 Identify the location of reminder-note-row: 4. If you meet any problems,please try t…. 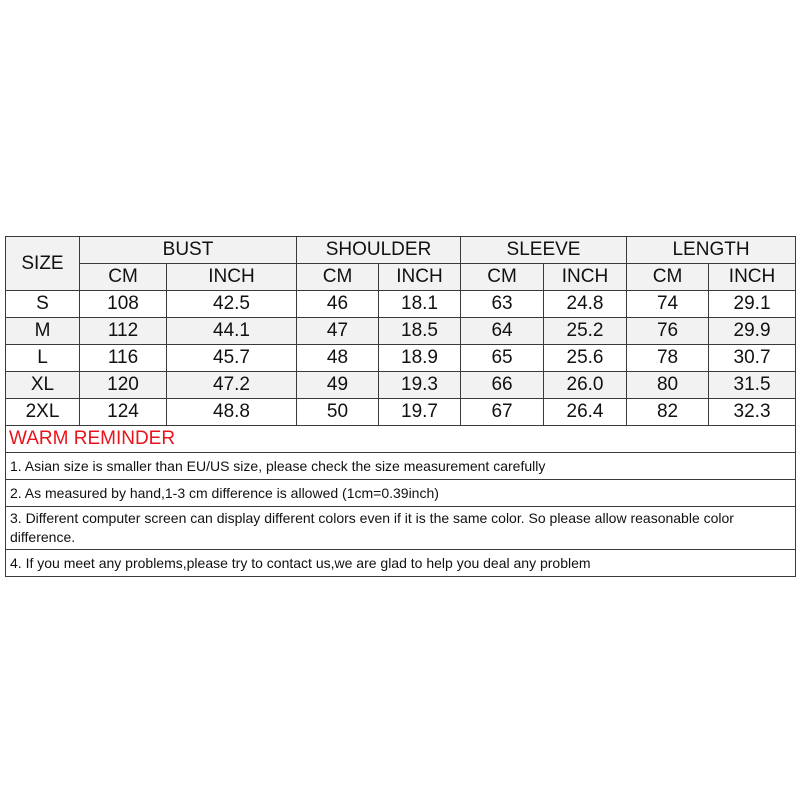
(400, 563).